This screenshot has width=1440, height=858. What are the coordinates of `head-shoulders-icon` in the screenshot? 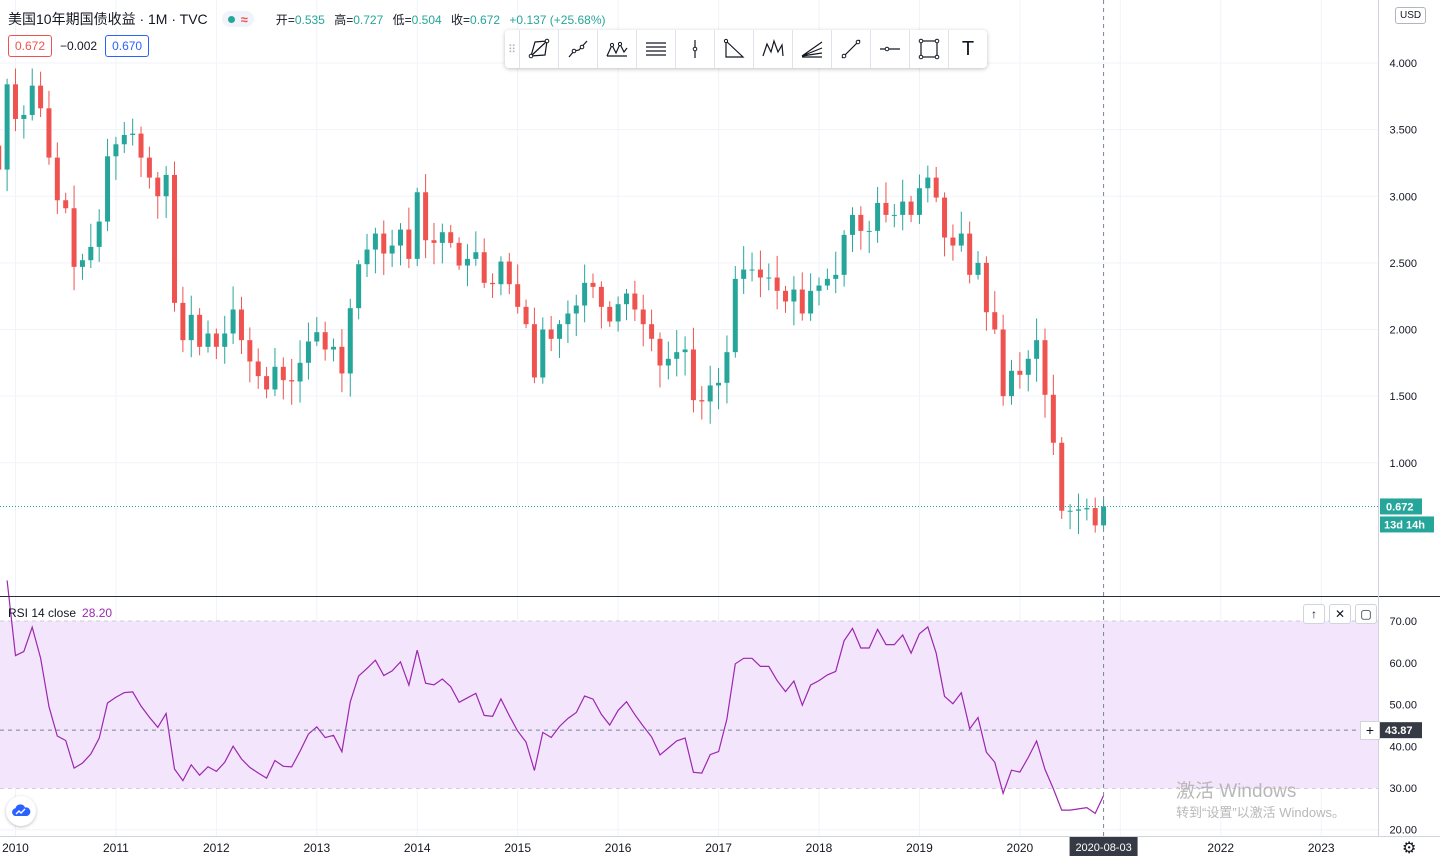 It's located at (773, 48).